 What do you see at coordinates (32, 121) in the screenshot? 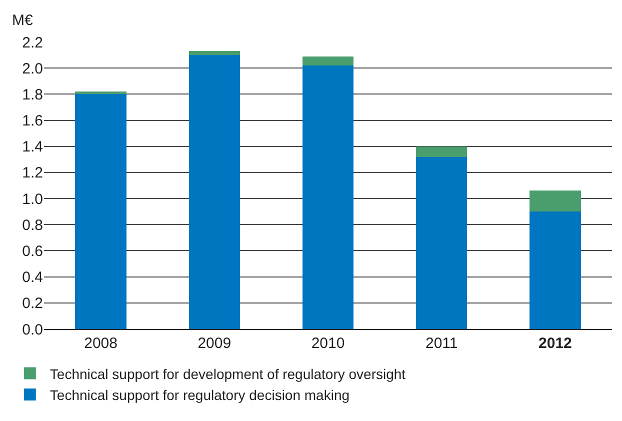
I see `y-tick-label: 1.6` at bounding box center [32, 121].